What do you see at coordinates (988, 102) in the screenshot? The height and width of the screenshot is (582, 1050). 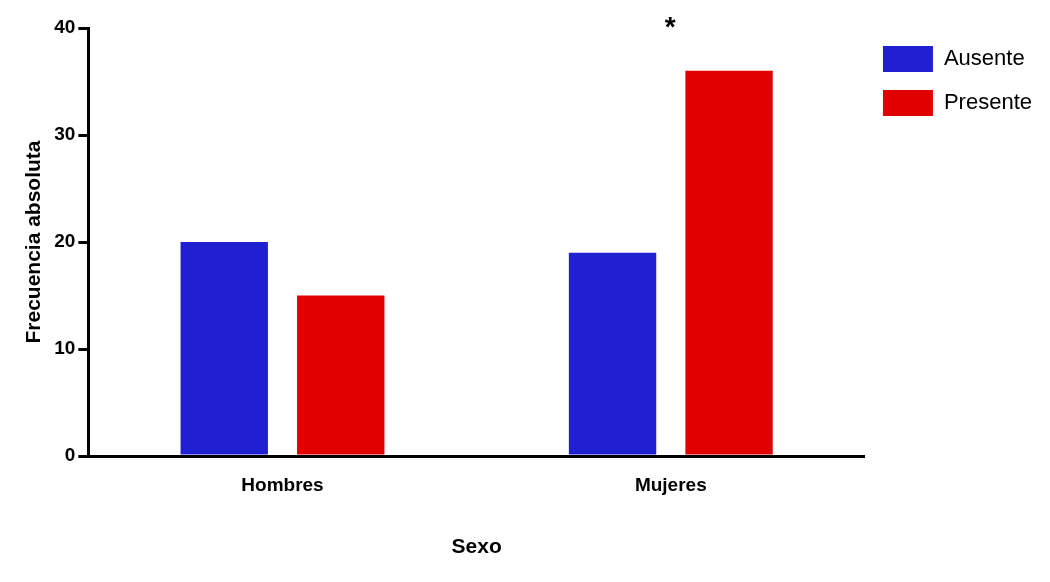 I see `legend-label: Presente` at bounding box center [988, 102].